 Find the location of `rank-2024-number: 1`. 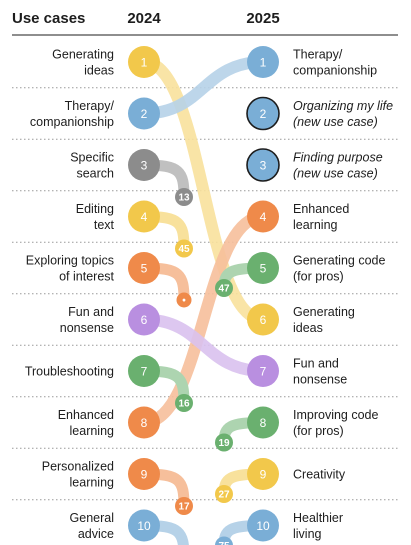

rank-2024-number: 1 is located at coordinates (144, 63).